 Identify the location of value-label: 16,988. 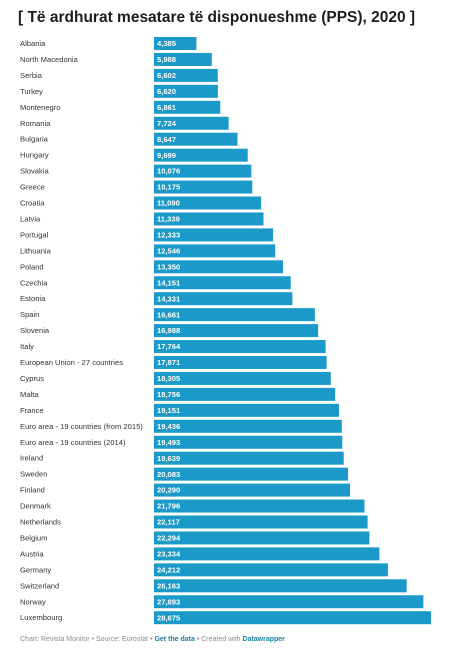
(168, 330).